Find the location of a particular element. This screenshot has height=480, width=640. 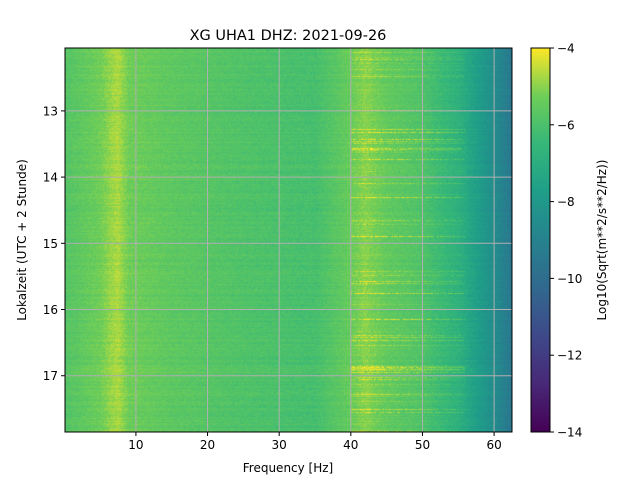

y-axis: 13 14 15 16 17 is located at coordinates (54, 243).